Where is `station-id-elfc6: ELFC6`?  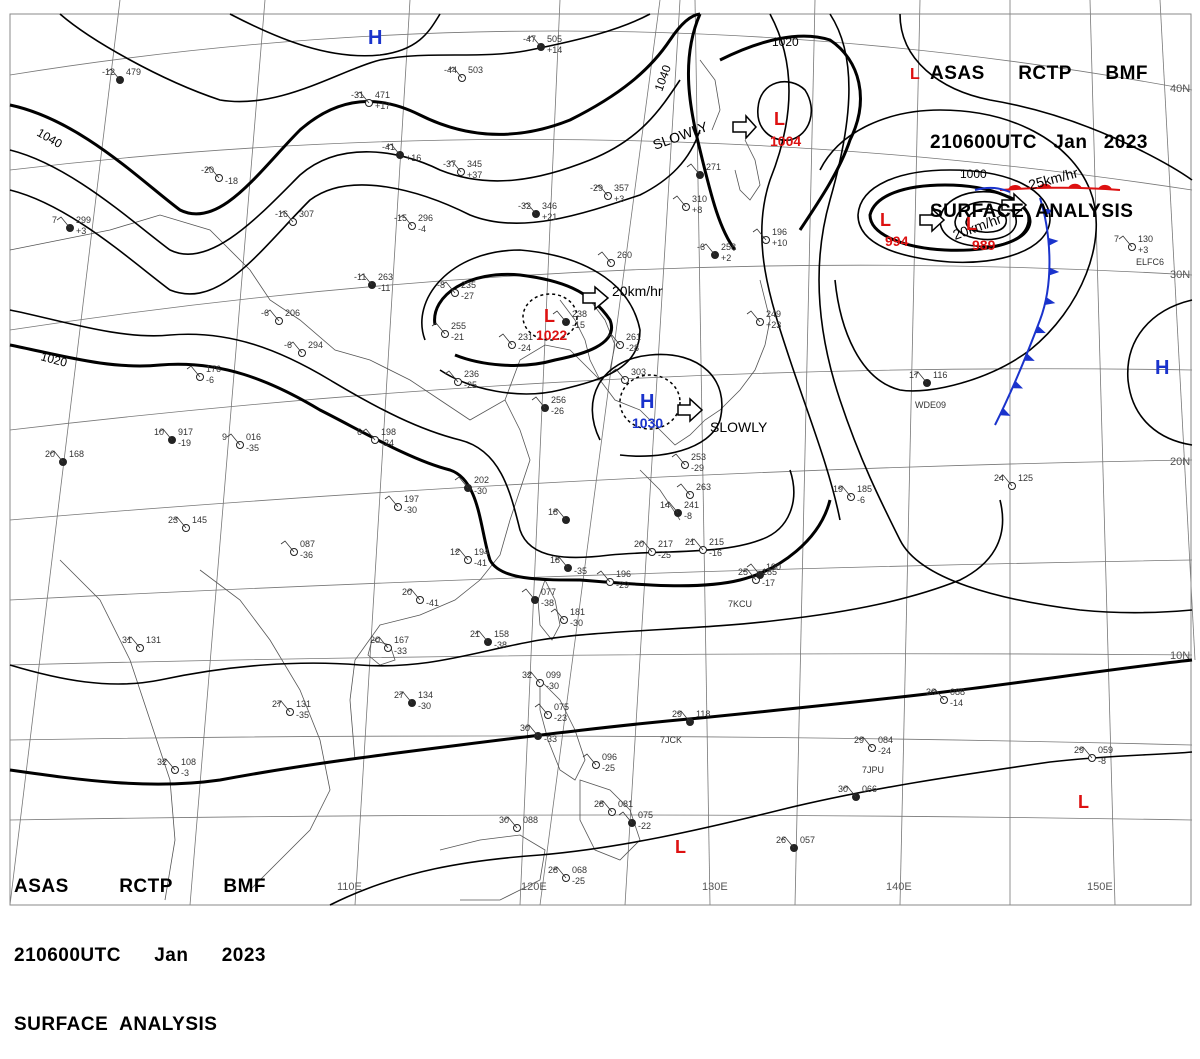
station-id-elfc6: ELFC6 is located at coordinates (1150, 262).